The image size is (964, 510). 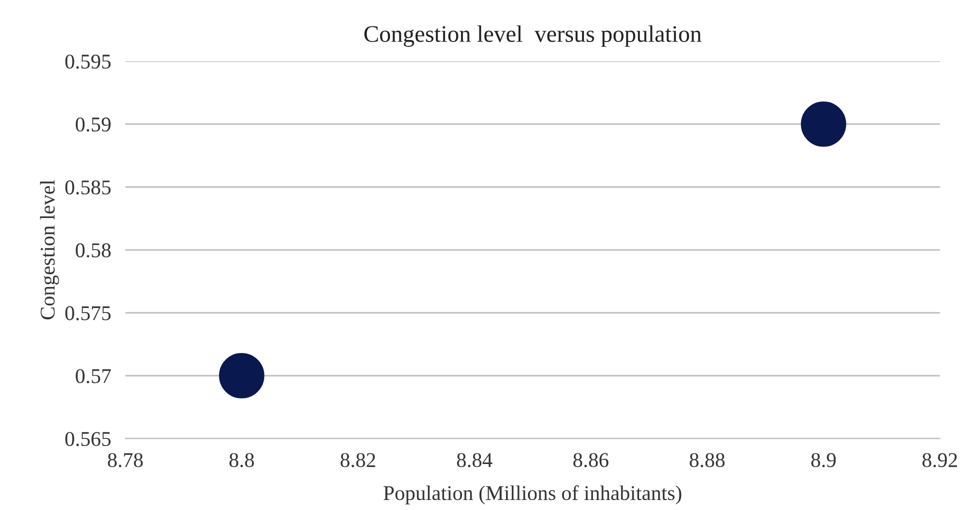 What do you see at coordinates (93, 250) in the screenshot?
I see `y-tick-label: 0.58` at bounding box center [93, 250].